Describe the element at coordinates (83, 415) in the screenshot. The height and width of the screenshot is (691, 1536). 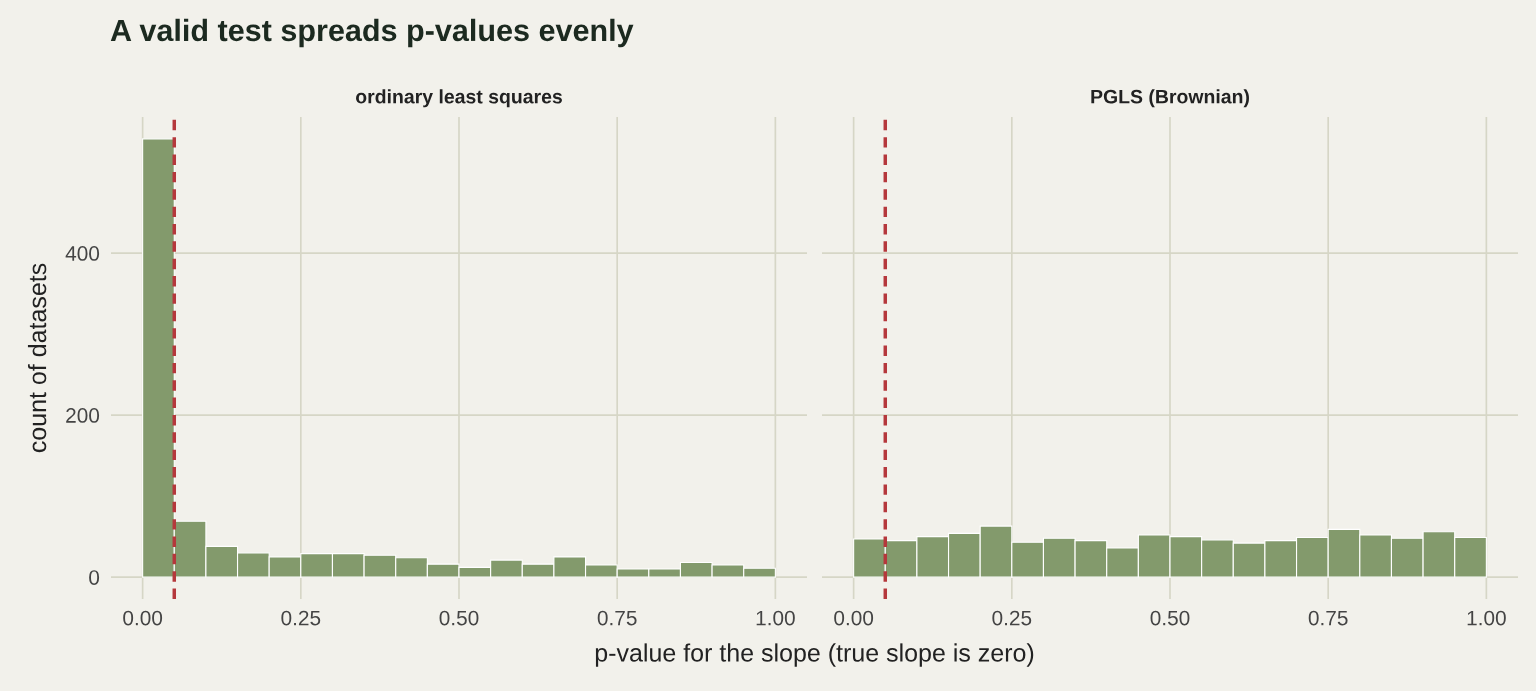
I see `y-tick-label: 200` at that location.